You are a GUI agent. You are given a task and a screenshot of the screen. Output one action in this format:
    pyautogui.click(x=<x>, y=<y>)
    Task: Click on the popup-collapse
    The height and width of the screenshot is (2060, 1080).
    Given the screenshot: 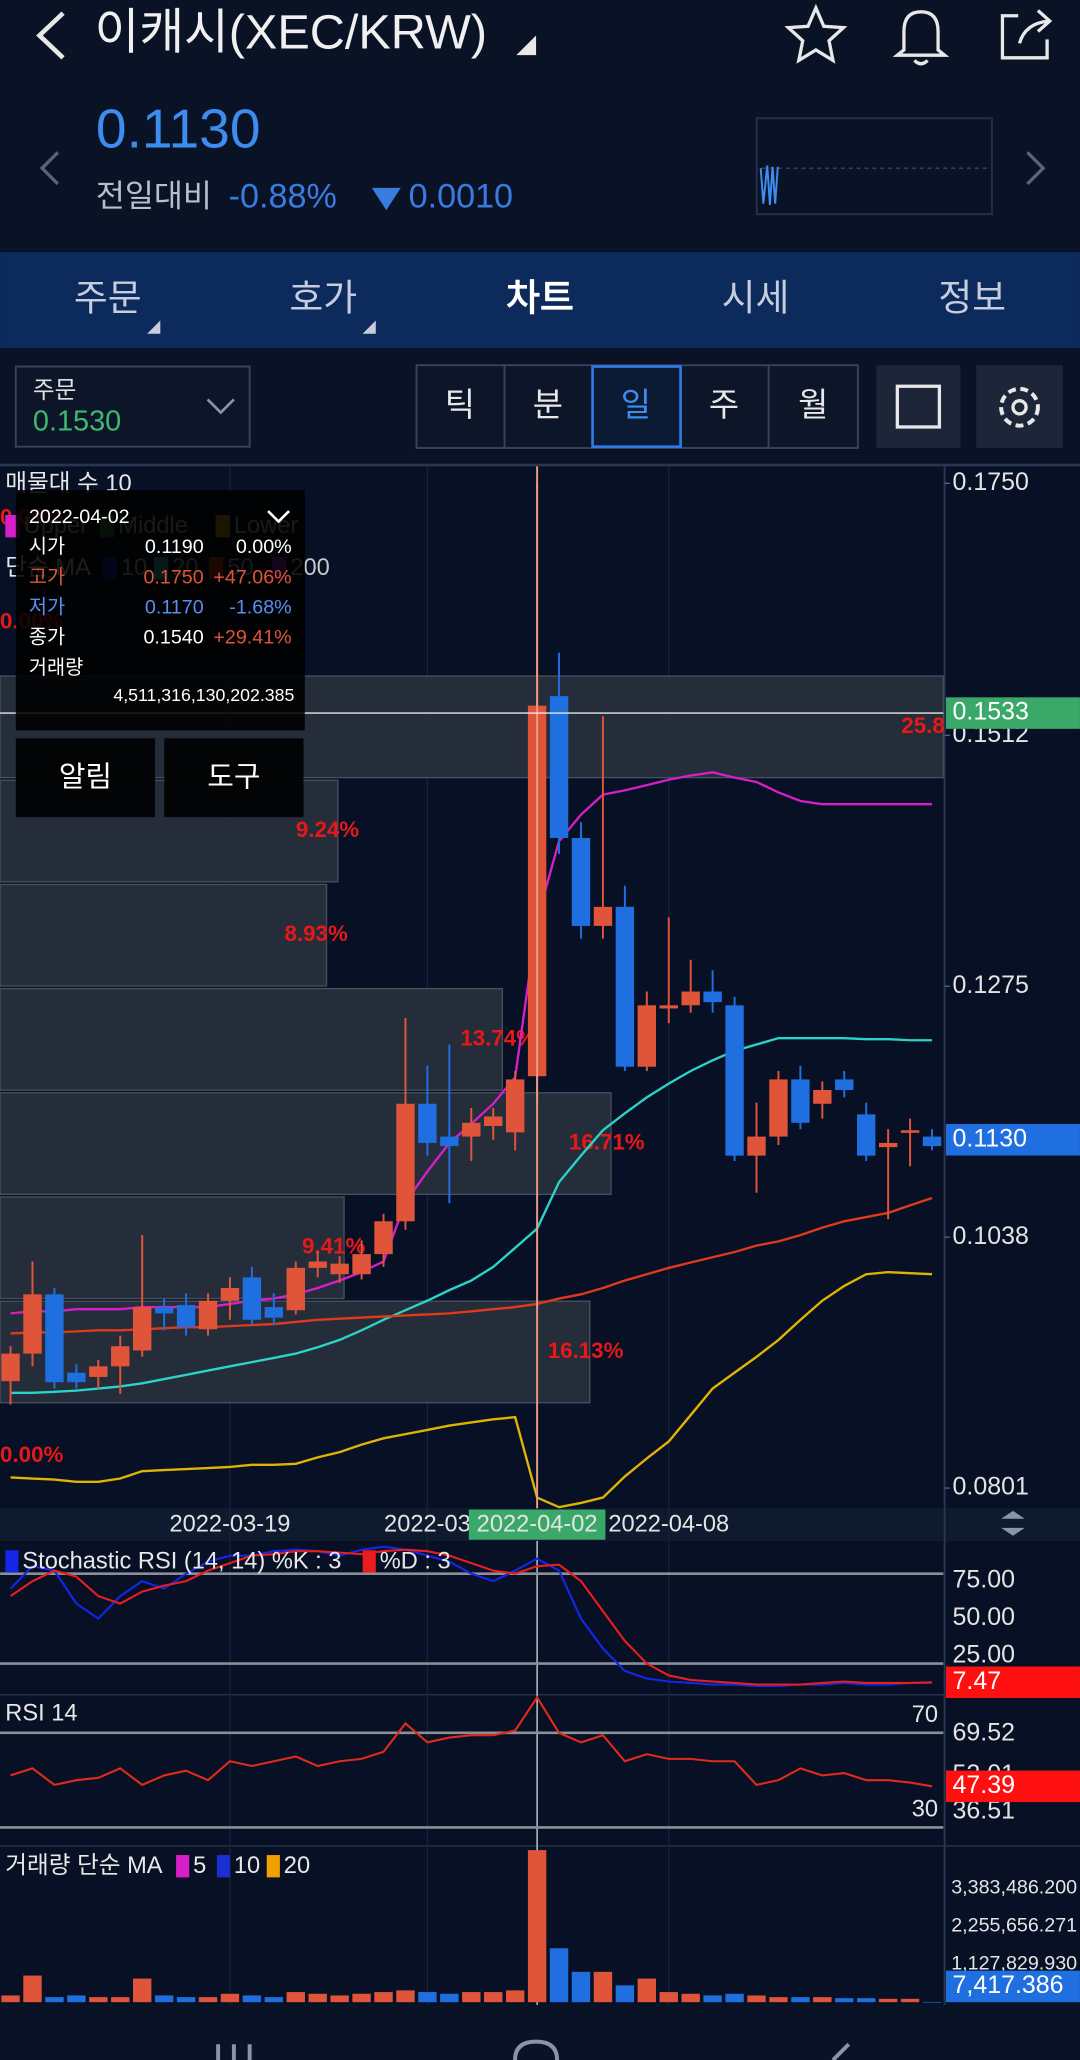 What is the action you would take?
    pyautogui.click(x=278, y=517)
    